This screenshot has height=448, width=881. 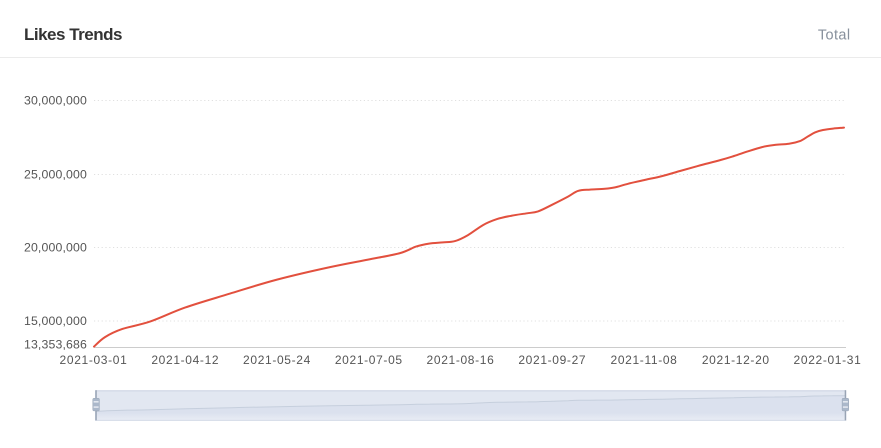 I want to click on svg-text: 13,353,686, so click(x=55, y=345).